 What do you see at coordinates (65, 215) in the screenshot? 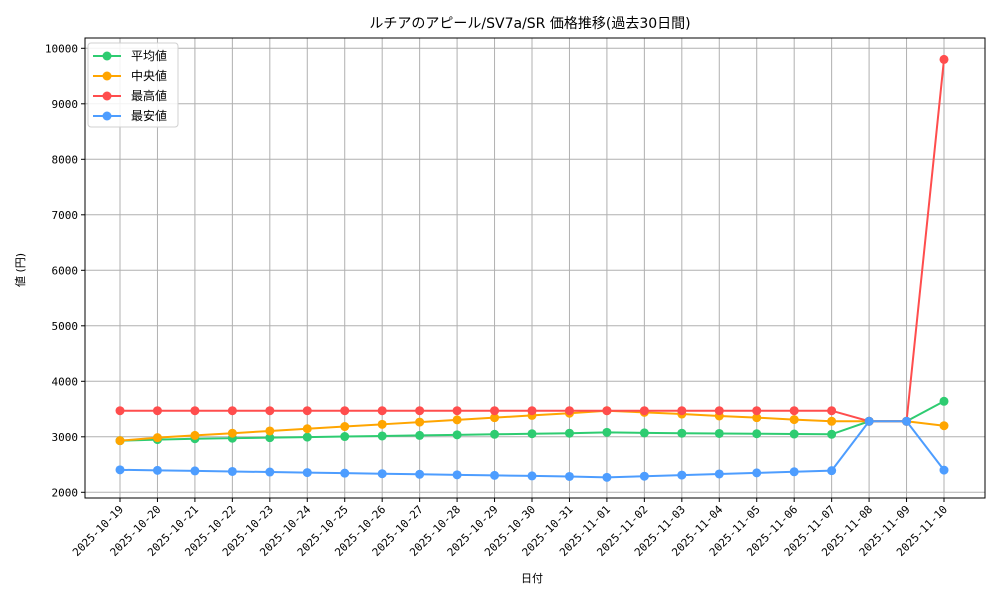
I see `y-tick-label: 7000` at bounding box center [65, 215].